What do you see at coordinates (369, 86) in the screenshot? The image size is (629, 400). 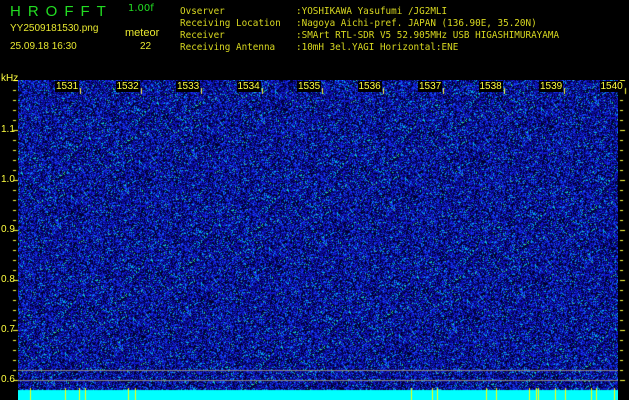 I see `x-tick-label: 1536` at bounding box center [369, 86].